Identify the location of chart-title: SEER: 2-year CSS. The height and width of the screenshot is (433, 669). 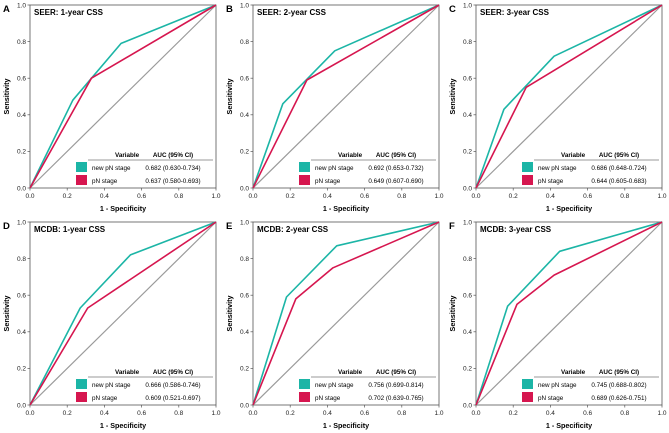
(292, 12).